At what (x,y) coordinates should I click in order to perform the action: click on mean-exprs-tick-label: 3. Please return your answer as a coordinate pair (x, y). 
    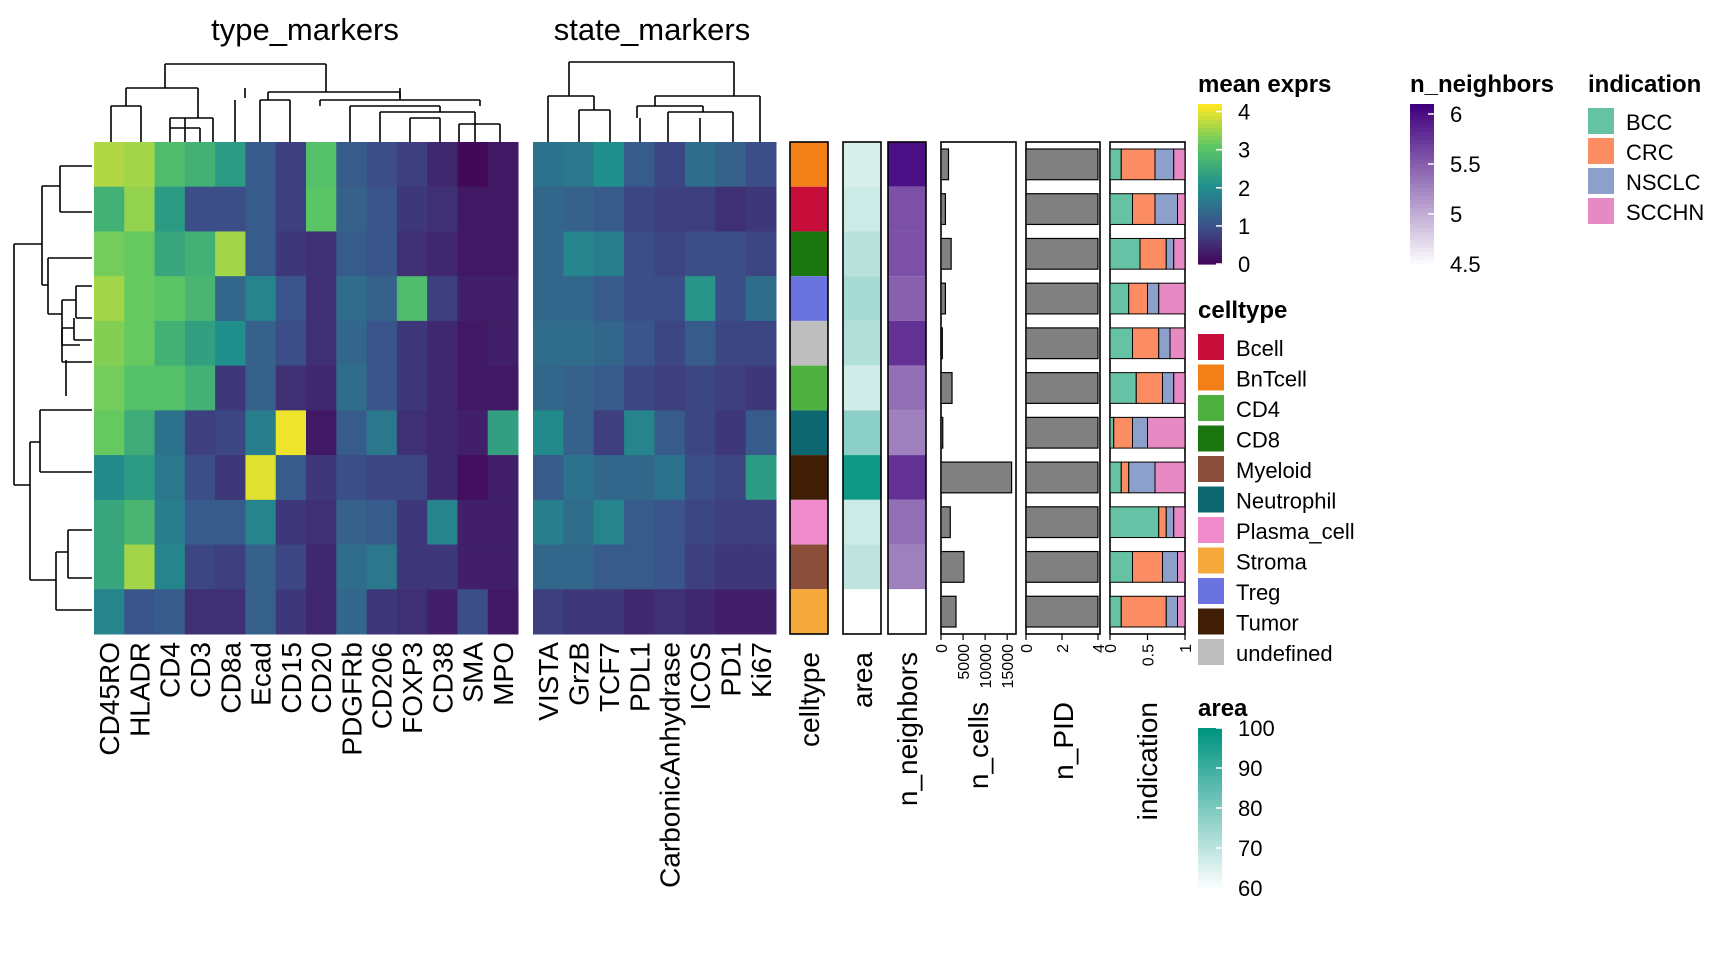
    Looking at the image, I should click on (1244, 150).